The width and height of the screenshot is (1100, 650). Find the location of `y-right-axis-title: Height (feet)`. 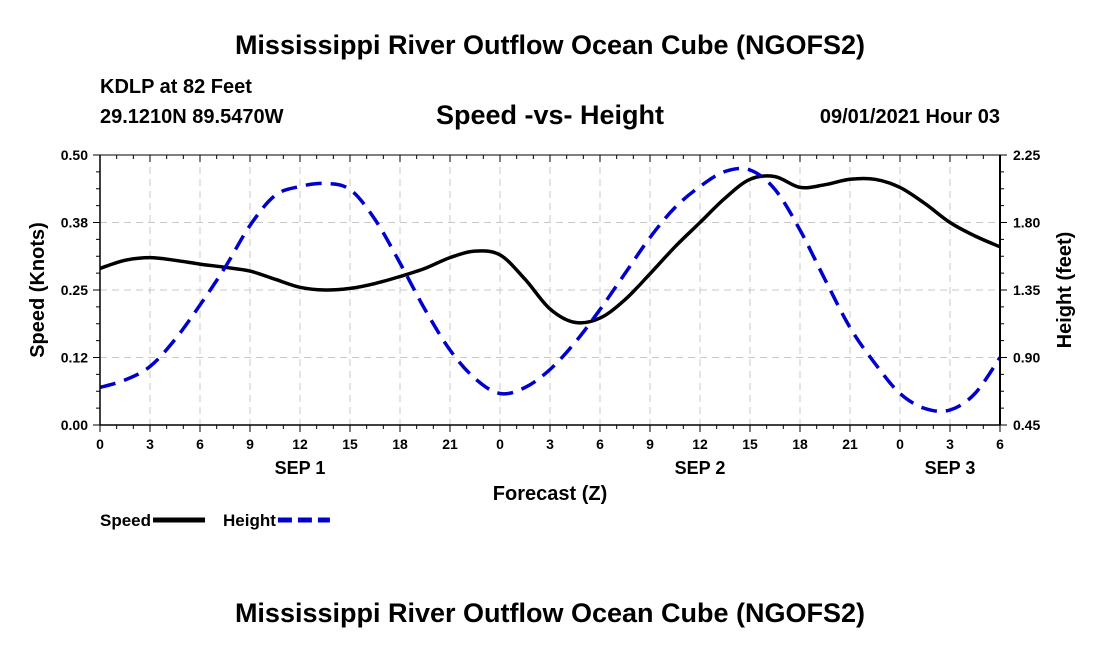

y-right-axis-title: Height (feet) is located at coordinates (1065, 290).